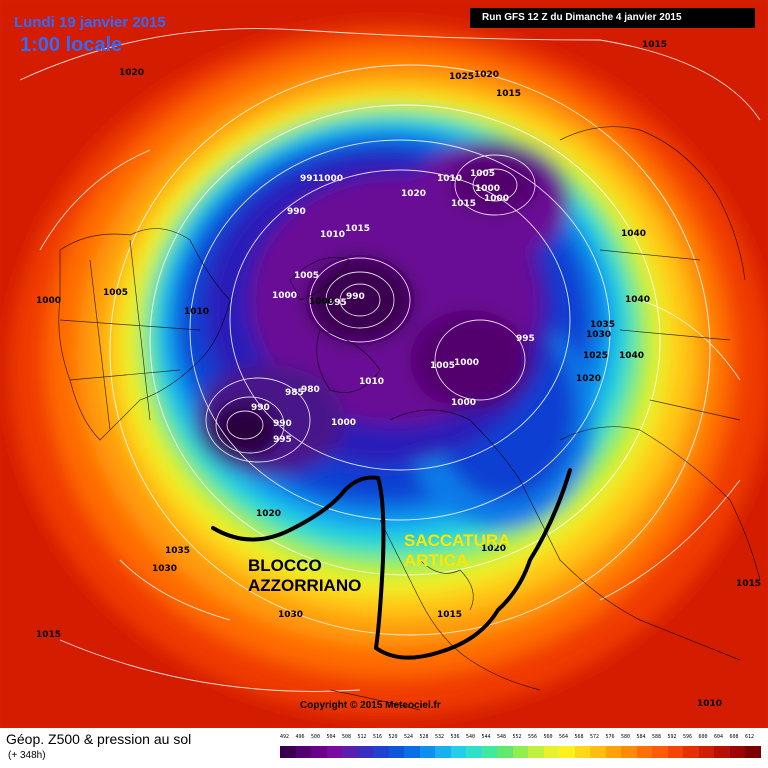 The height and width of the screenshot is (768, 768). I want to click on scale-tick-label: 528, so click(424, 737).